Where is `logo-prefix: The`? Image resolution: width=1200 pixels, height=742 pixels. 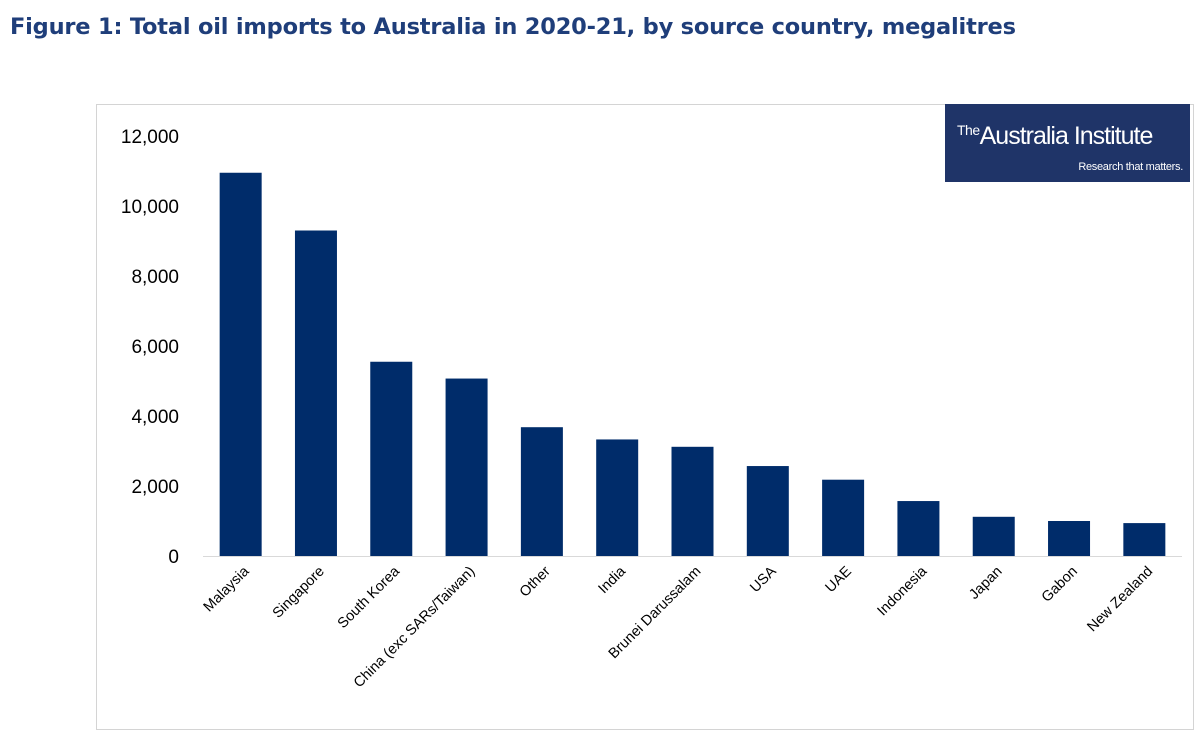
logo-prefix: The is located at coordinates (968, 130).